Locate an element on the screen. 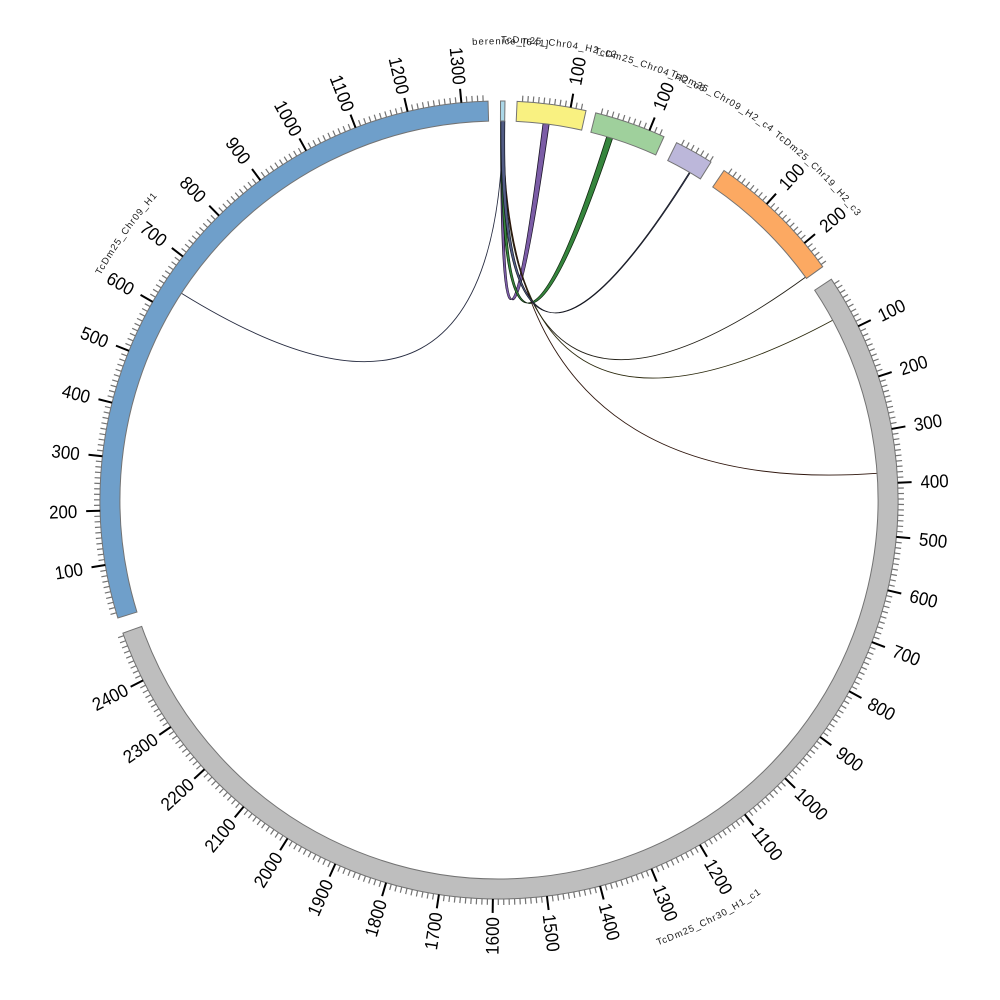 This screenshot has width=1000, height=1000. svg-text: berenice_[641] is located at coordinates (511, 43).